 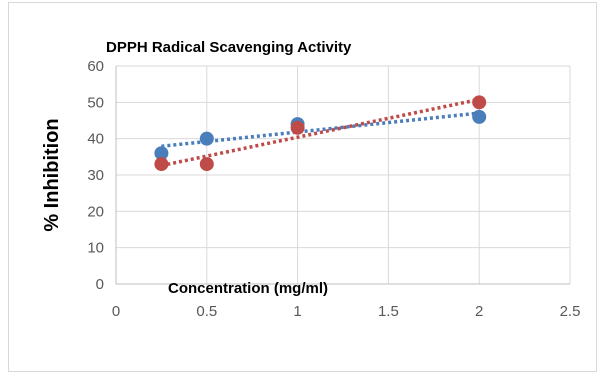 What do you see at coordinates (95, 248) in the screenshot?
I see `y-tick-label: 10` at bounding box center [95, 248].